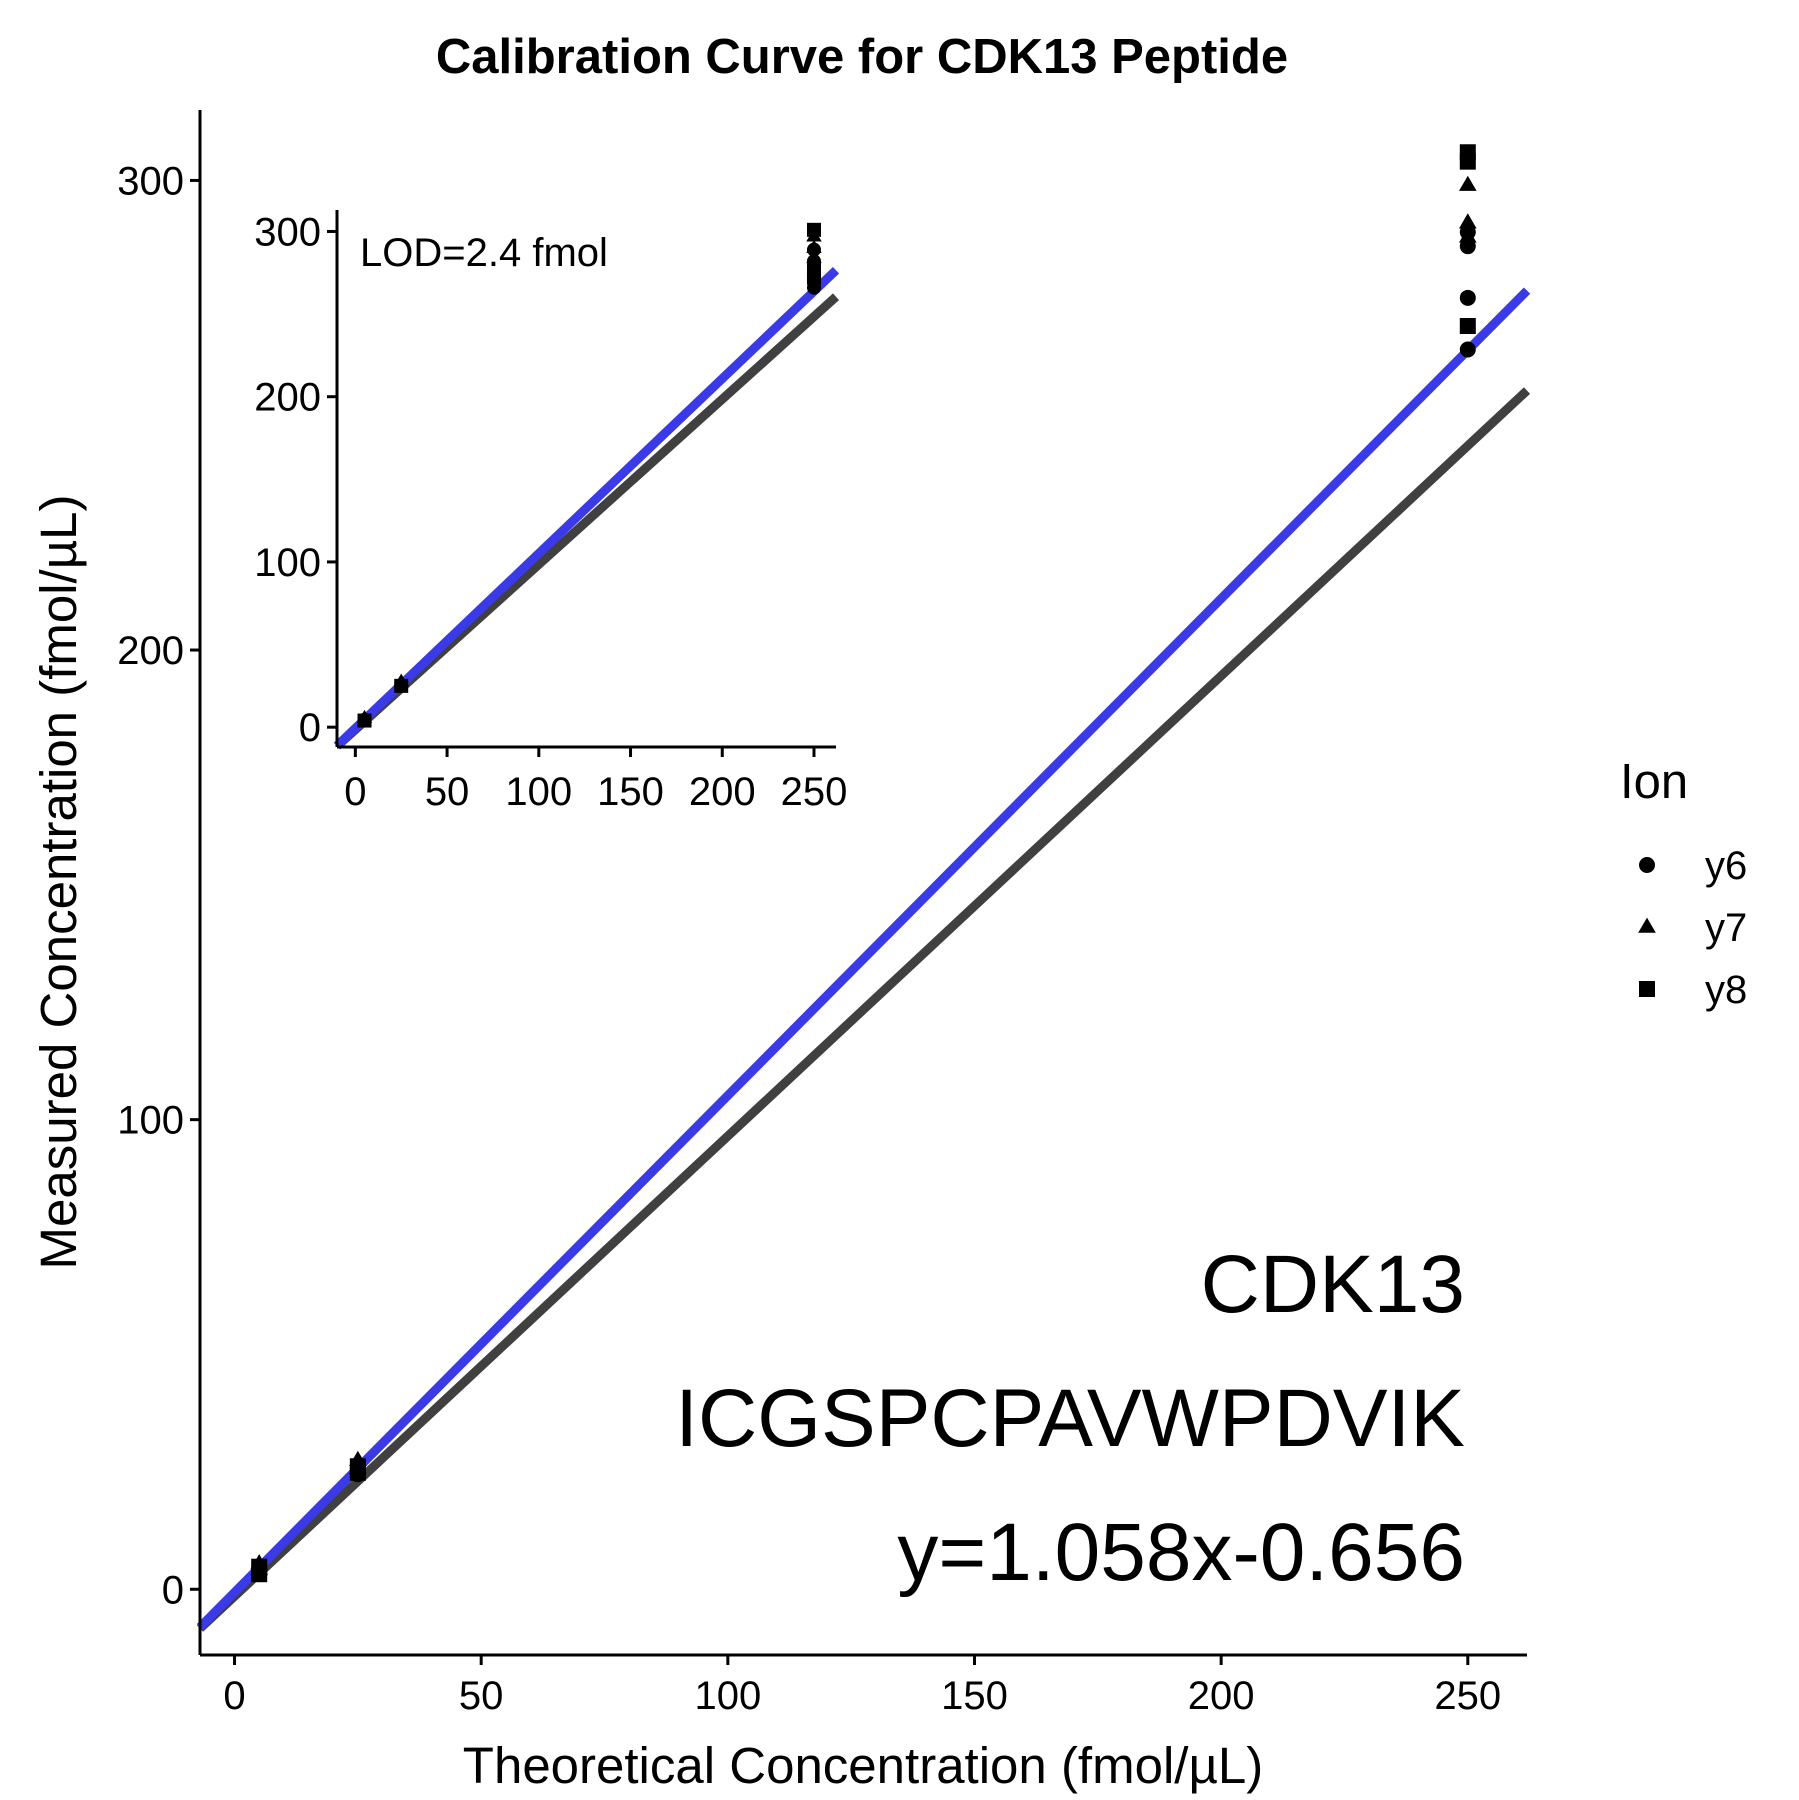  Describe the element at coordinates (447, 792) in the screenshot. I see `inset-x-tick-label: 50` at that location.